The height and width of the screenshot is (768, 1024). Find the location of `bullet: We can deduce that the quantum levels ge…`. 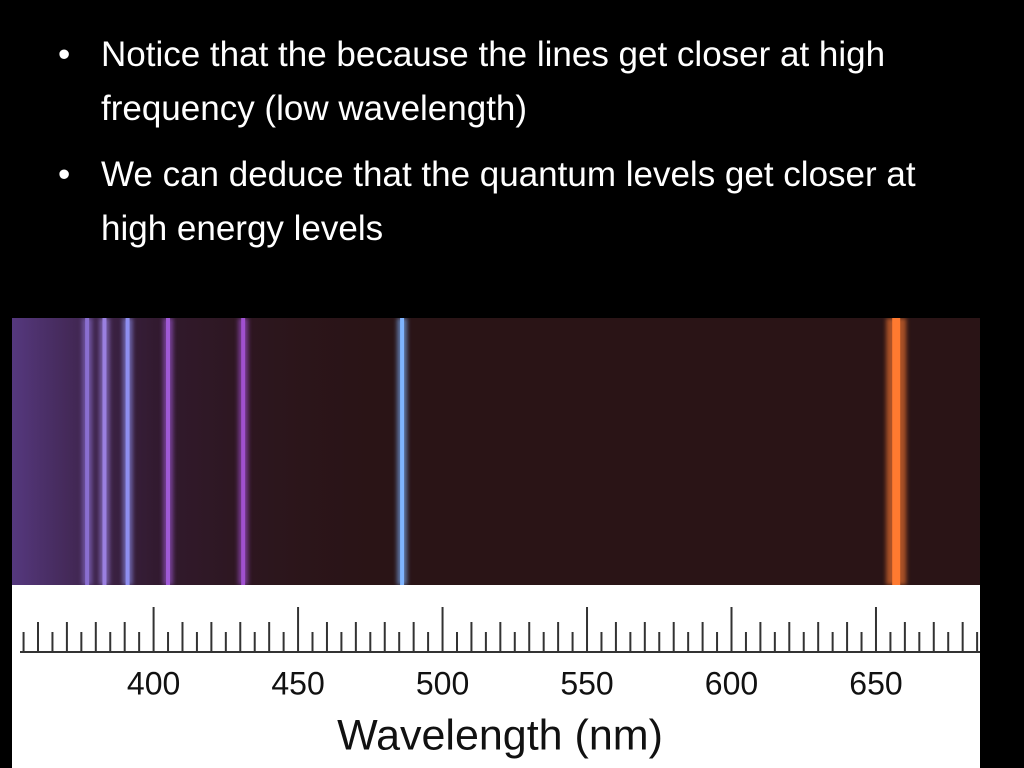

bullet: We can deduce that the quantum levels ge… is located at coordinates (508, 202).